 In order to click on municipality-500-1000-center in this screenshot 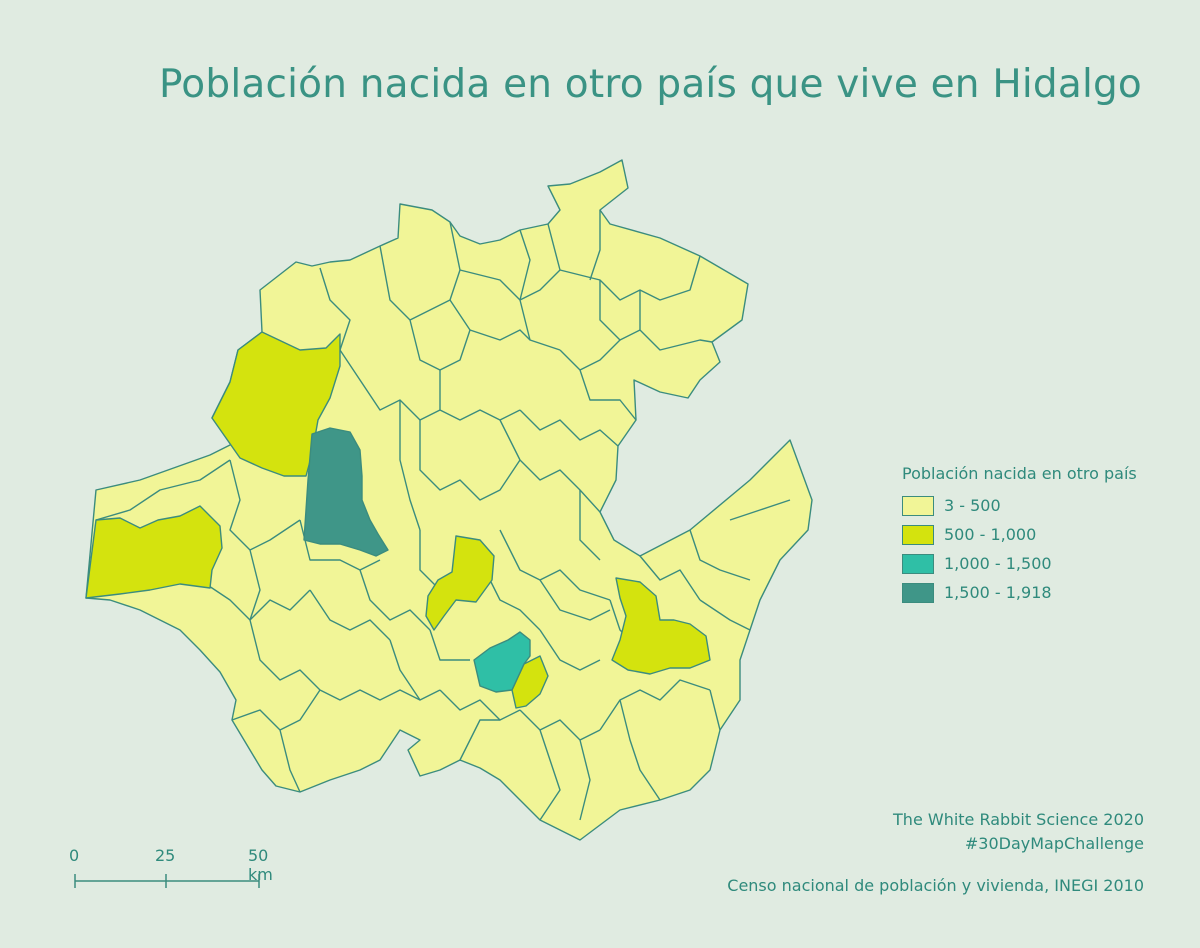, I will do `click(460, 583)`.